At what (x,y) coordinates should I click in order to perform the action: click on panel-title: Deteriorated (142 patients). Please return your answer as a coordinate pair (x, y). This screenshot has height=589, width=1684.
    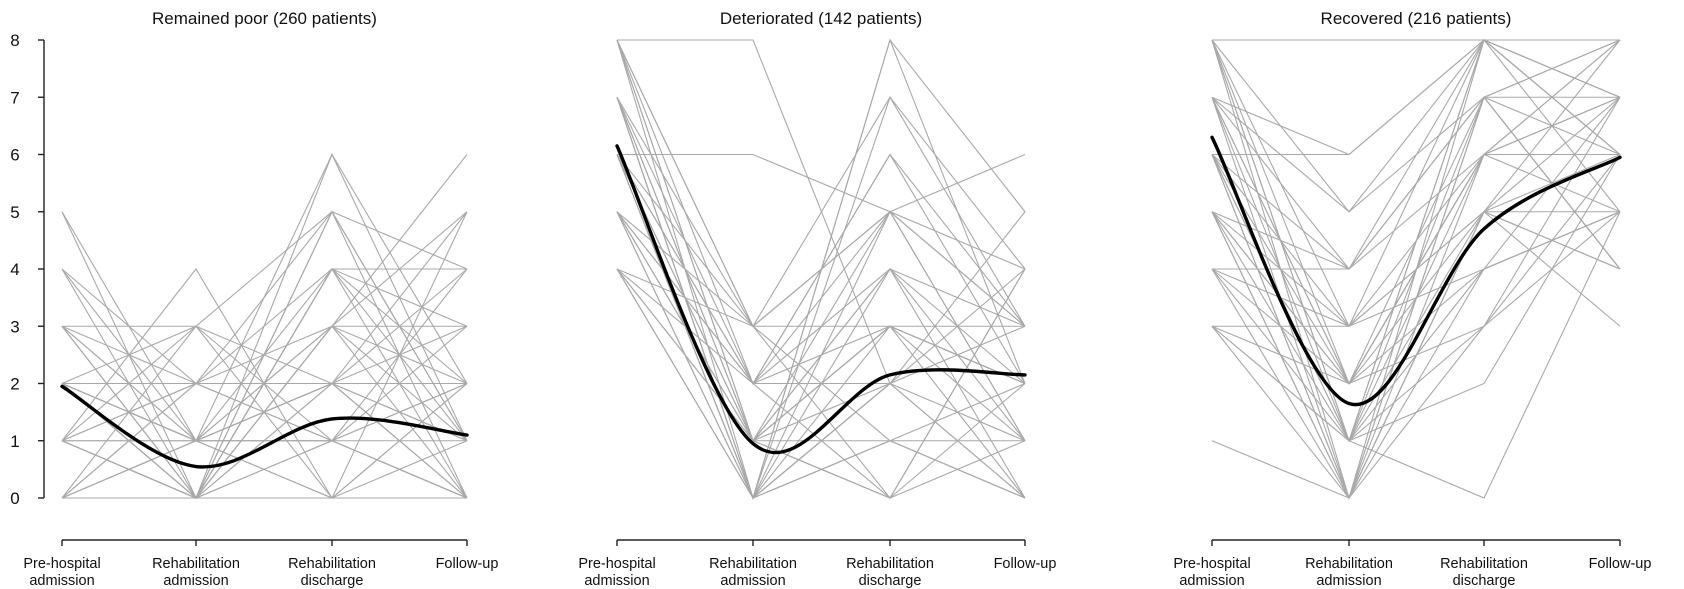
    Looking at the image, I should click on (821, 18).